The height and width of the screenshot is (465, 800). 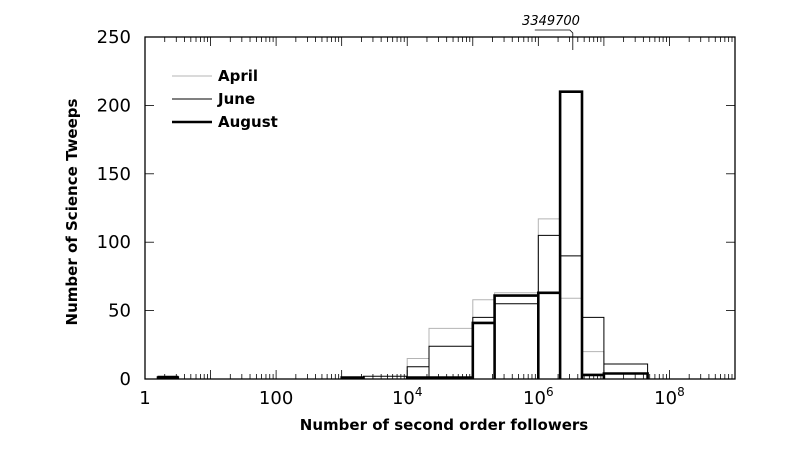 I want to click on y-tick-label: 0, so click(x=125, y=379).